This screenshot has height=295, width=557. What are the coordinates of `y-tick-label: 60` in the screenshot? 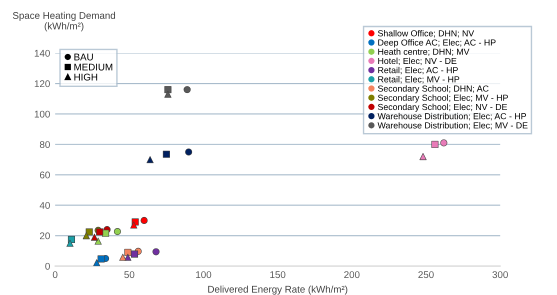 It's located at (45, 175).